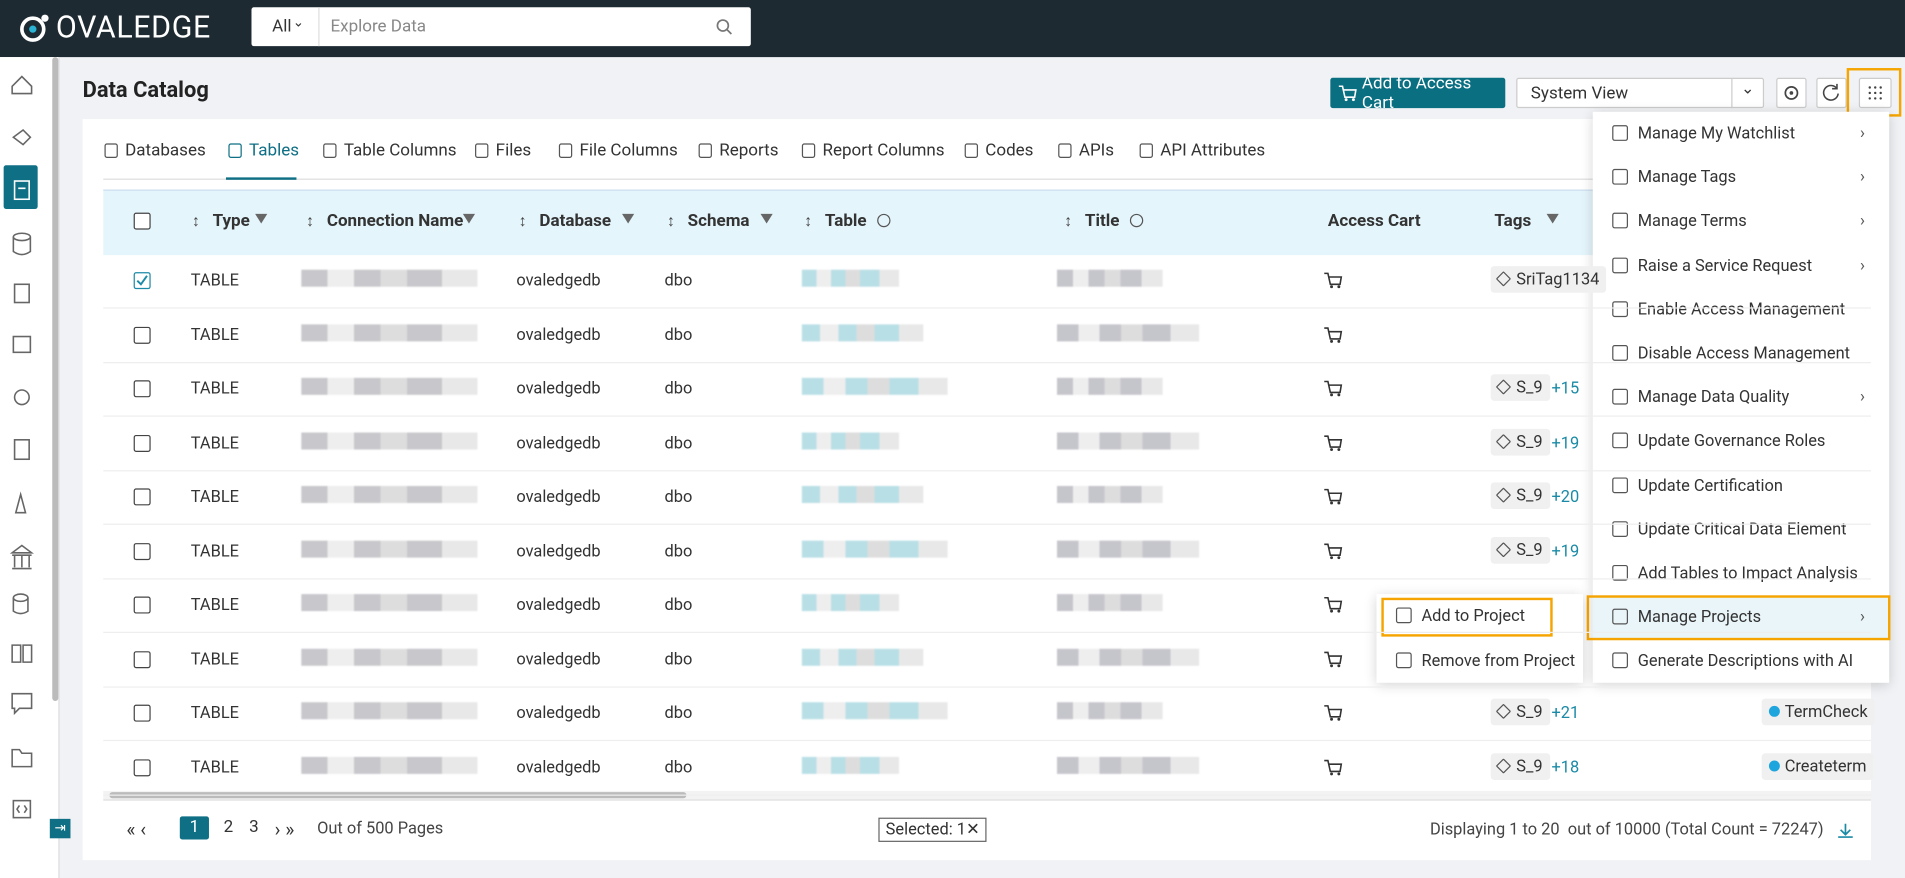 The width and height of the screenshot is (1905, 878). I want to click on search-scope: All, so click(282, 27).